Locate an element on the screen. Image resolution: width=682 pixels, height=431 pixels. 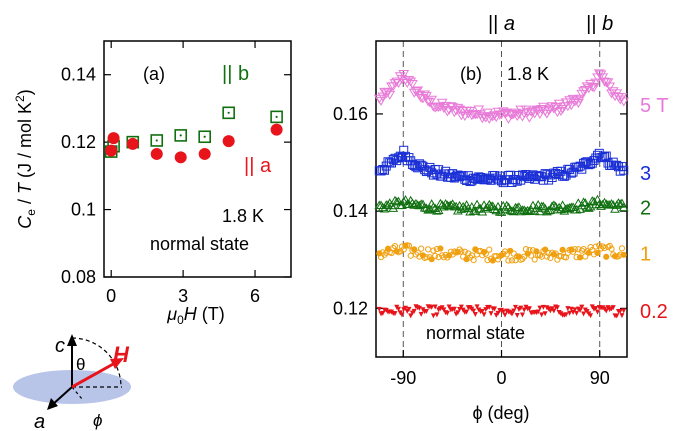
panel-b-series-label: 2 is located at coordinates (645, 208).